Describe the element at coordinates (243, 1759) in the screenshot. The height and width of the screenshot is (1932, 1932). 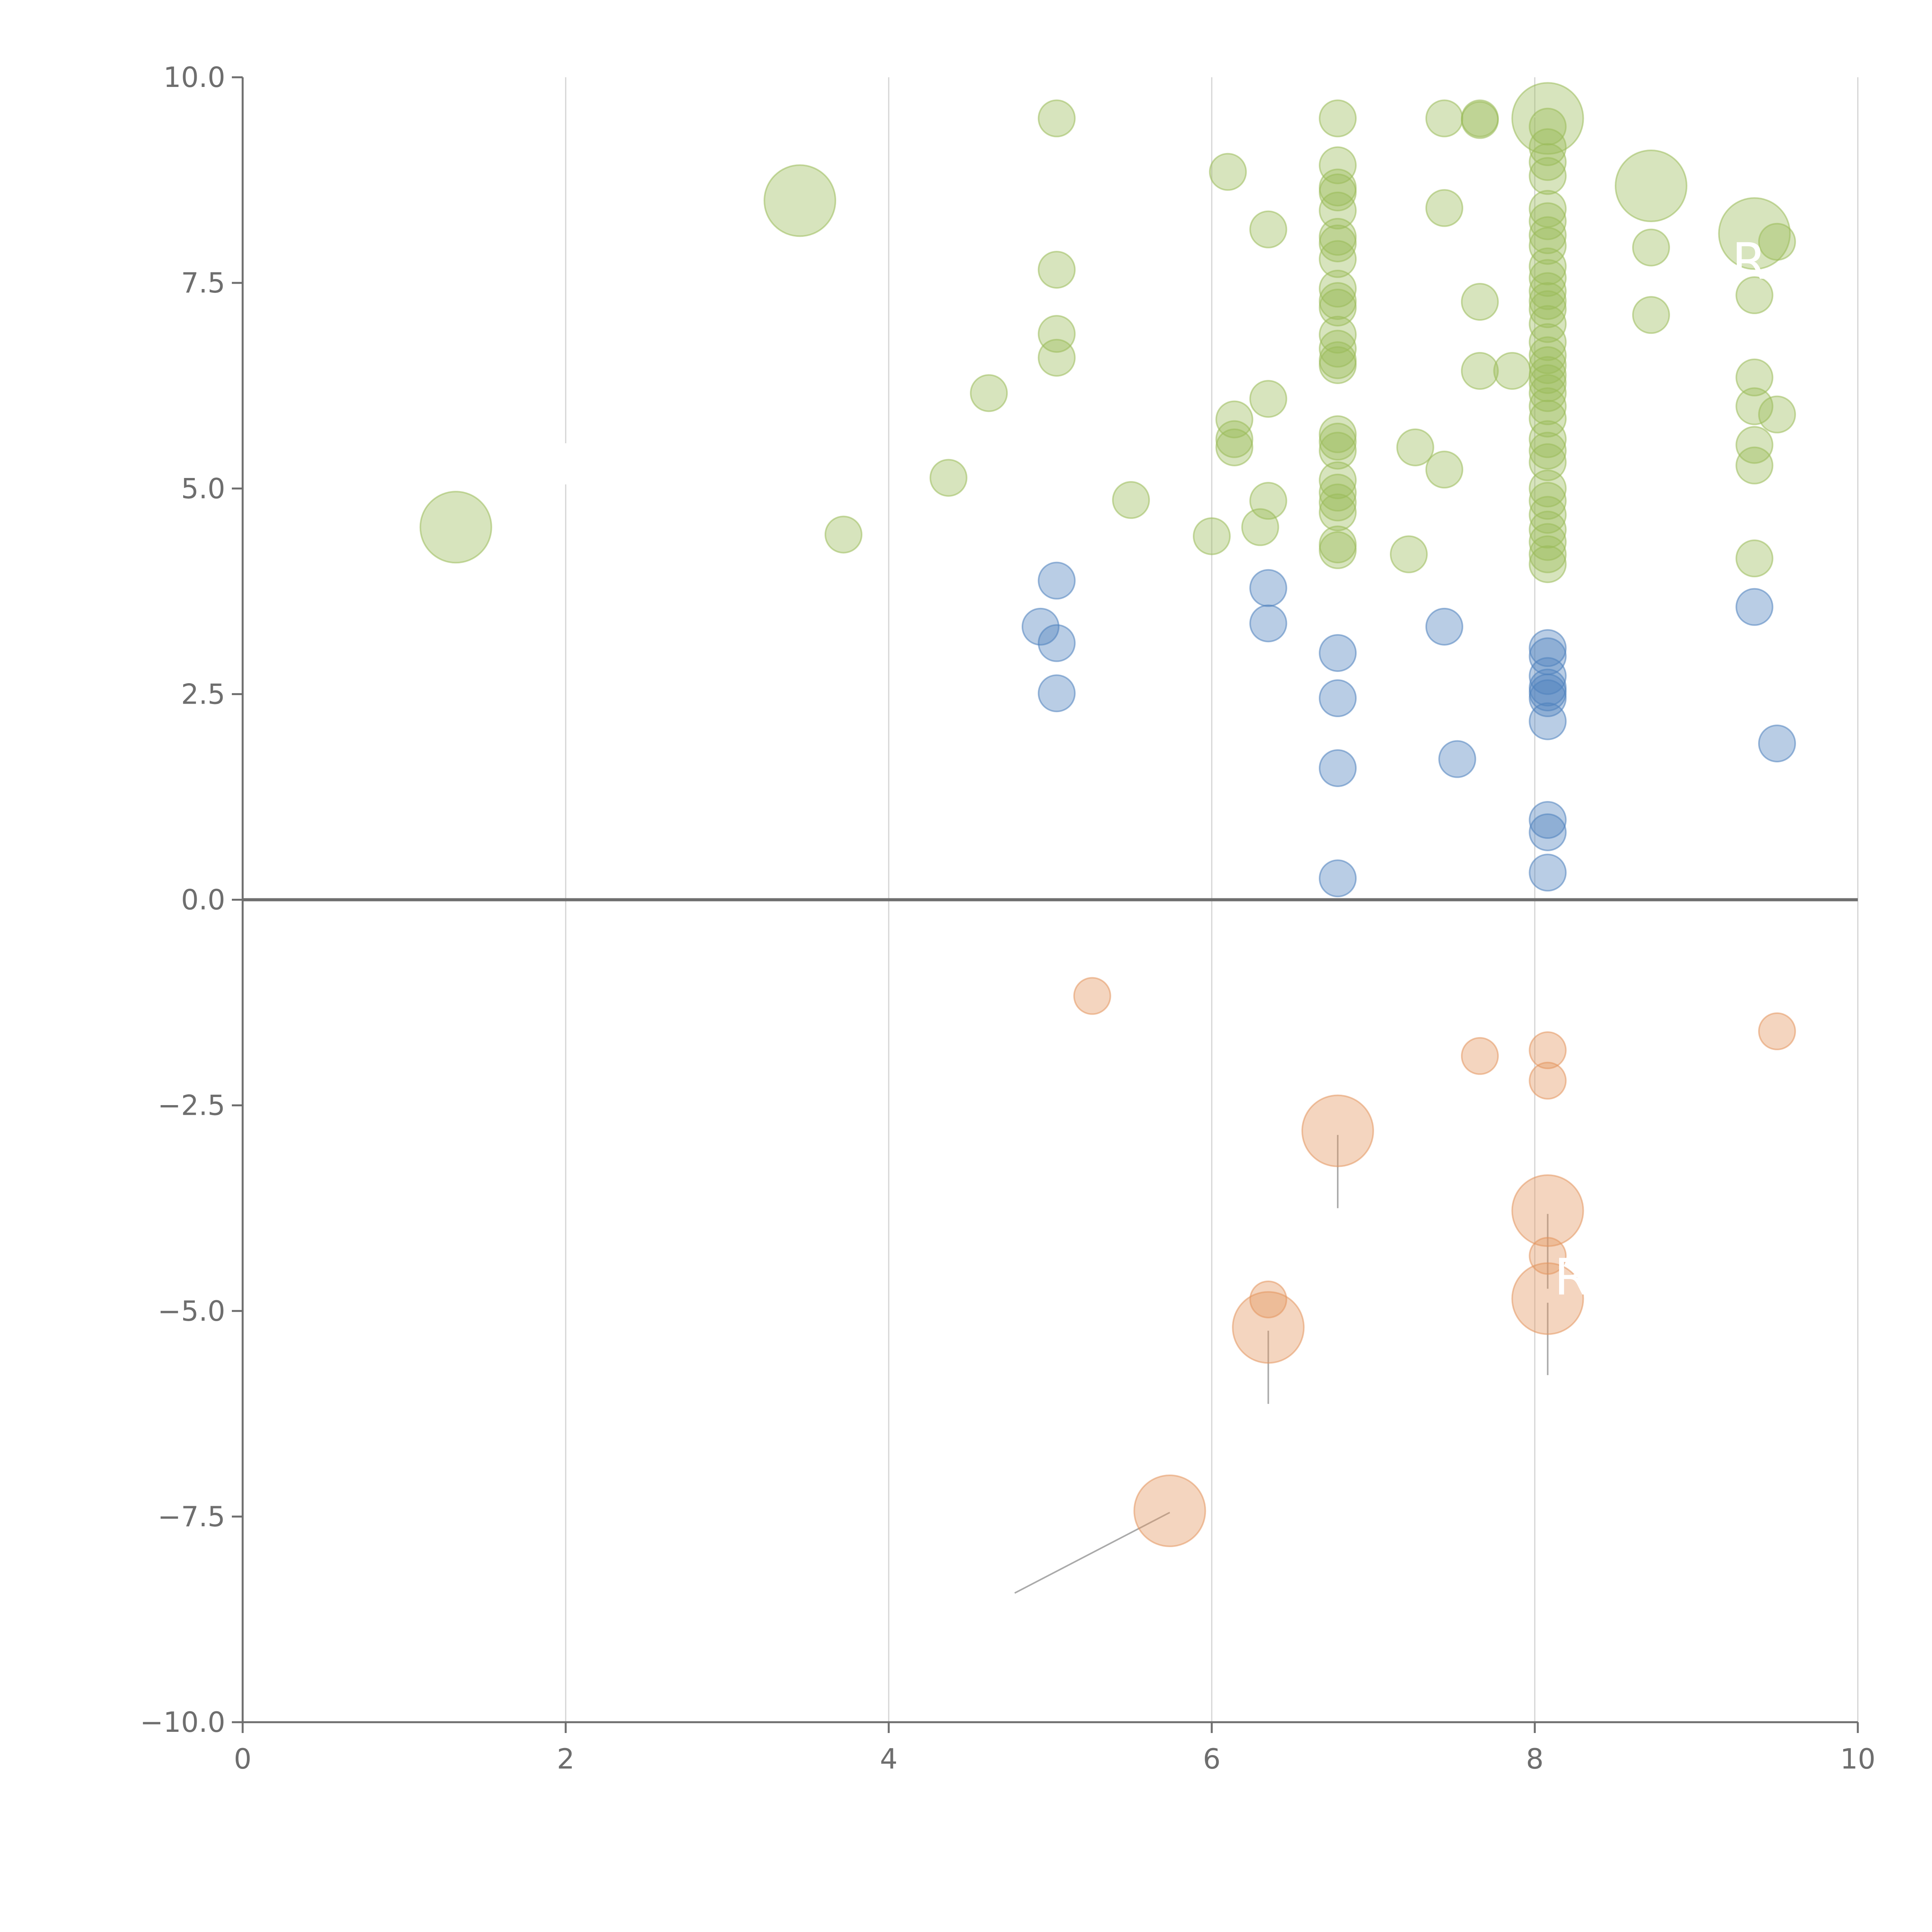
I see `x-tick-label: 0` at that location.